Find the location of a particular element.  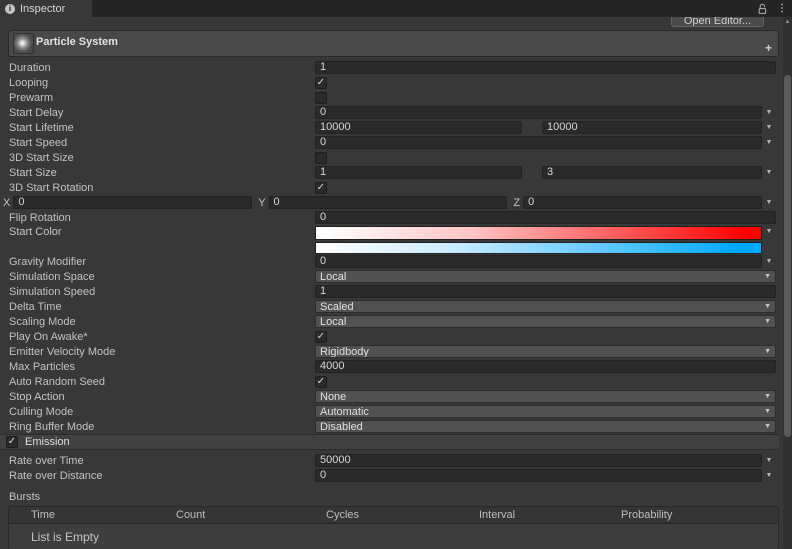

duration-label: Duration is located at coordinates (30, 67).